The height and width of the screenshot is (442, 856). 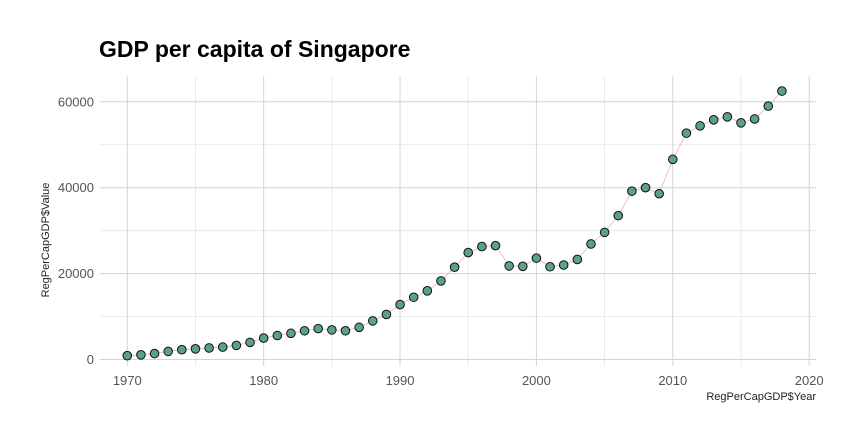 What do you see at coordinates (809, 380) in the screenshot?
I see `x-tick-label: 2020` at bounding box center [809, 380].